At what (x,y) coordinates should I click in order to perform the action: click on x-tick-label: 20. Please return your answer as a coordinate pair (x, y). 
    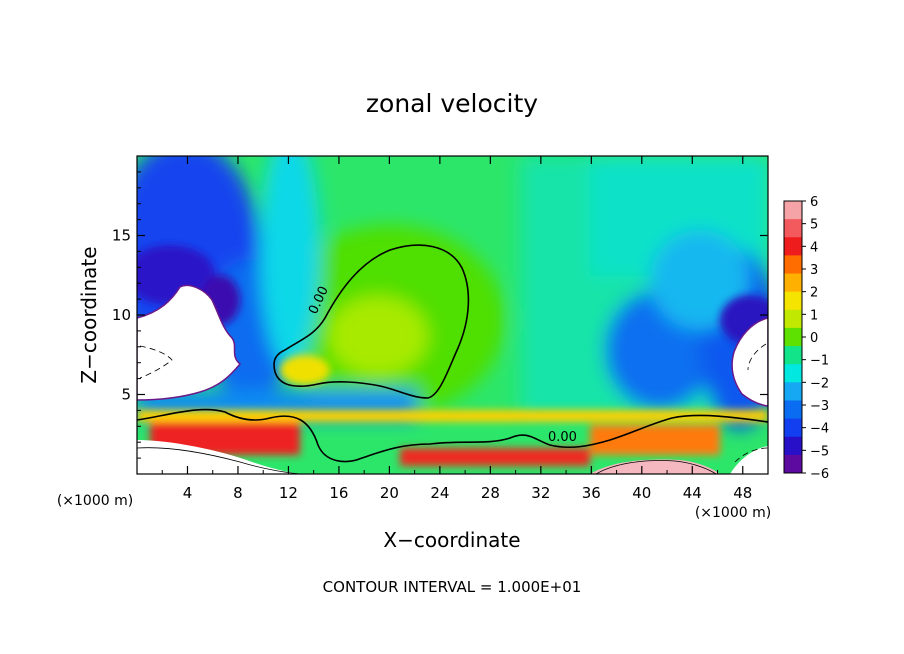
    Looking at the image, I should click on (389, 493).